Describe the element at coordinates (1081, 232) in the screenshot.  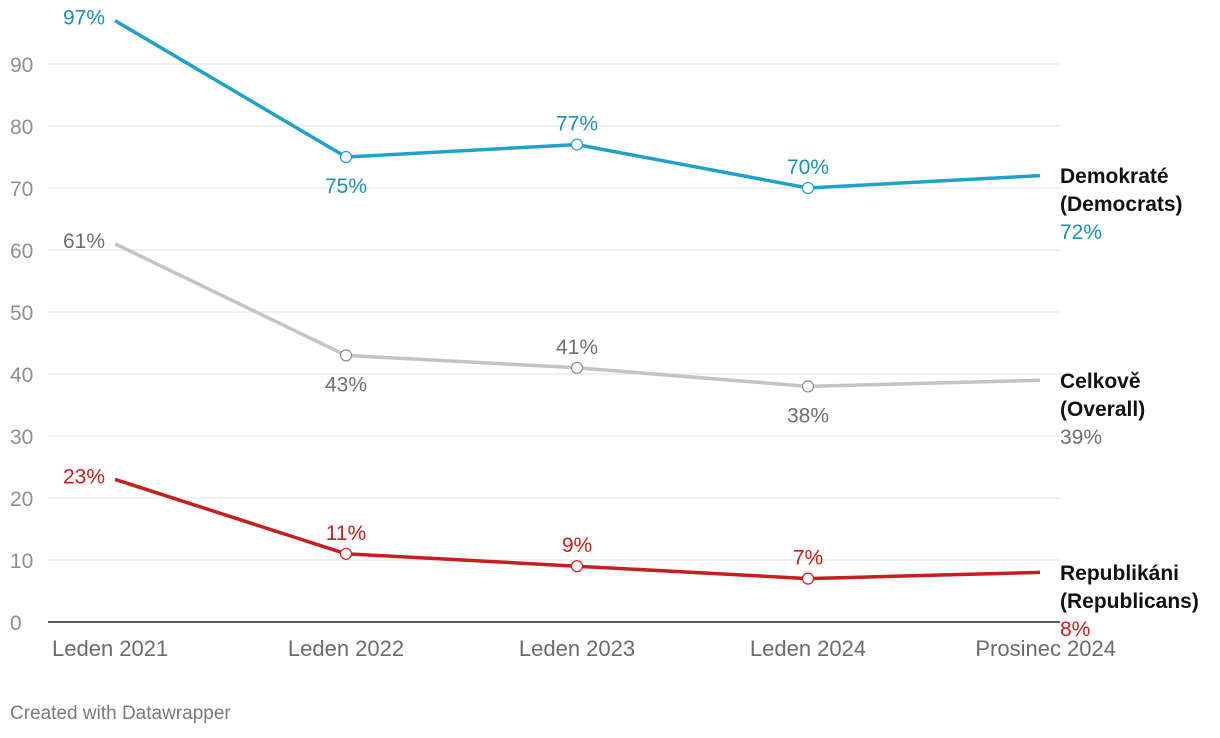
I see `data-label-dem-4: 72%` at that location.